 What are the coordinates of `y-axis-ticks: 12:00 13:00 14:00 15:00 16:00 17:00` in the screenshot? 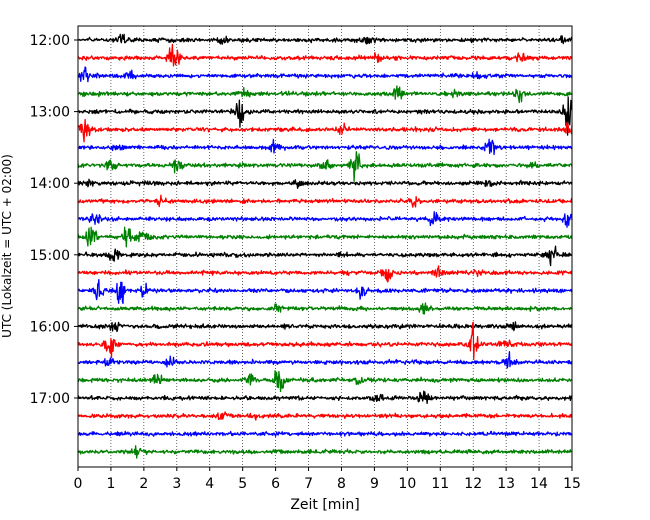 It's located at (54, 220).